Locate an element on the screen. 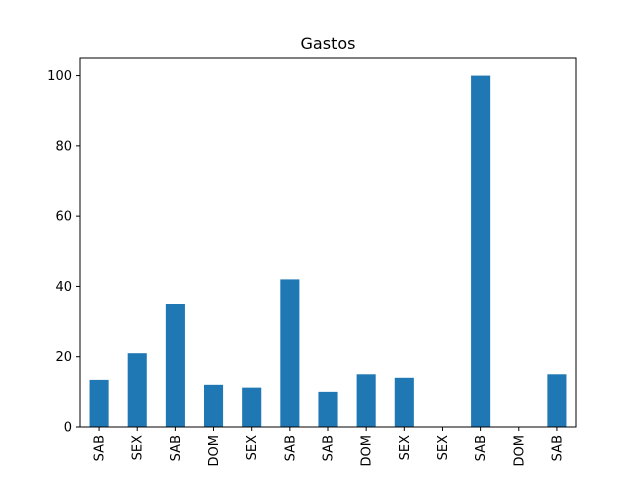  y-tick-label: 20 is located at coordinates (63, 357).